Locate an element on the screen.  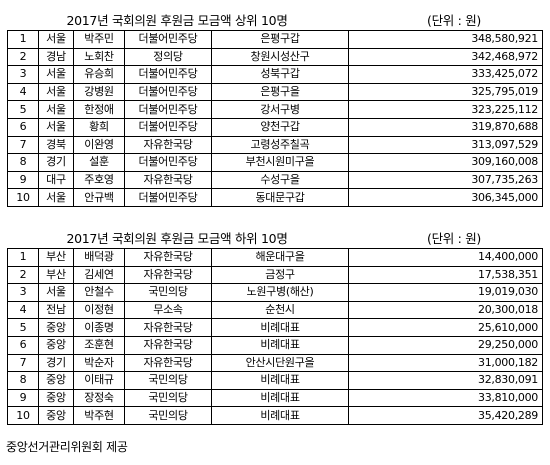
bottom-unit-label: (단위 : 원) is located at coordinates (454, 238).